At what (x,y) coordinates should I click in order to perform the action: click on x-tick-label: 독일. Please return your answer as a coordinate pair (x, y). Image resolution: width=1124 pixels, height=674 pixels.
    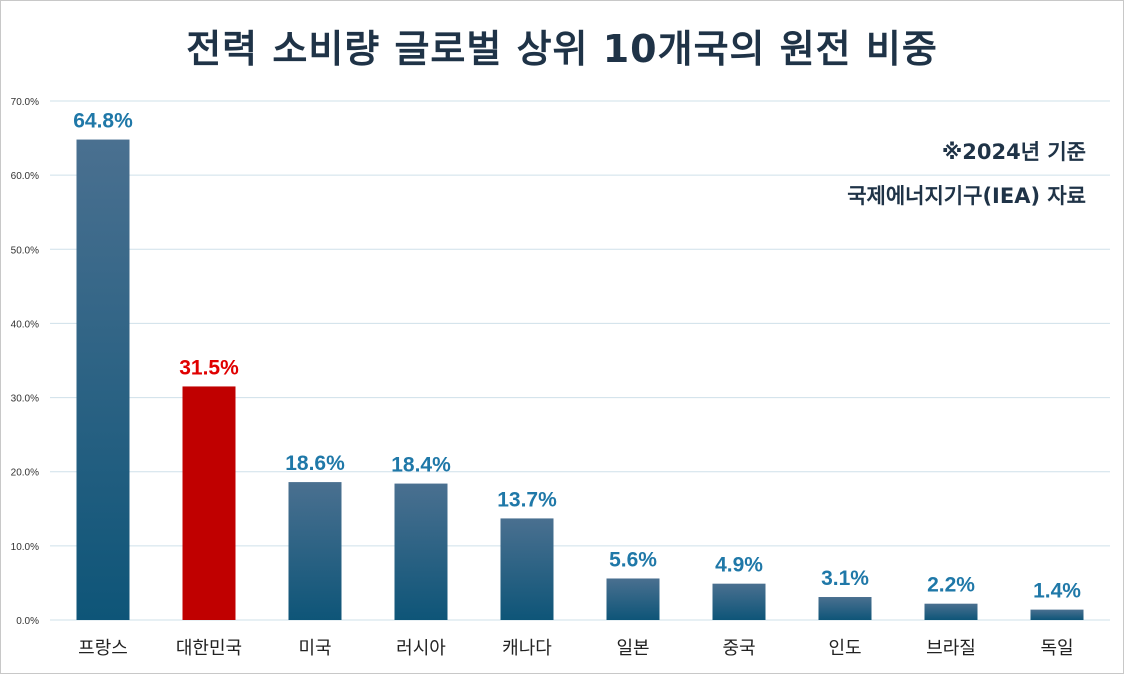
    Looking at the image, I should click on (1056, 648).